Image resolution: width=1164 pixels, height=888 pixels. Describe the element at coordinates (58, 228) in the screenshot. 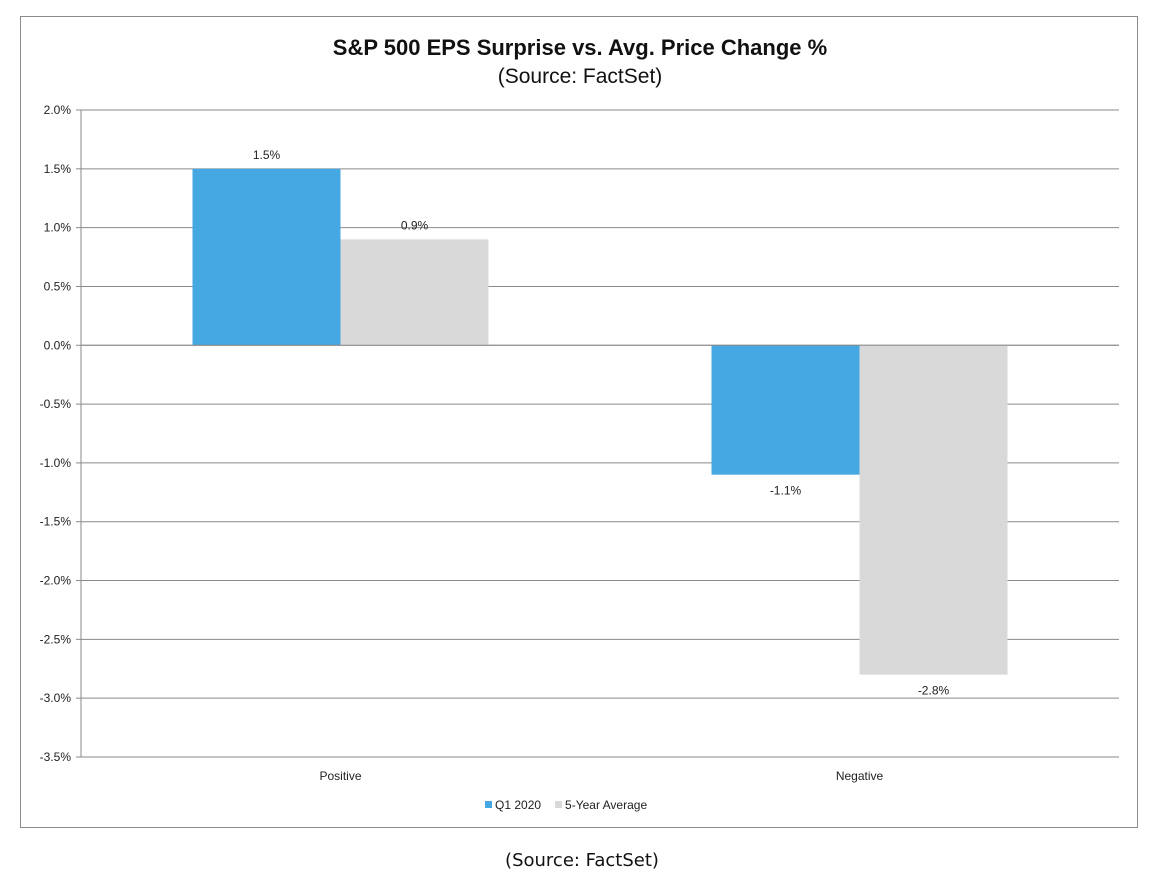

I see `y-tick-label: 1.0%` at that location.